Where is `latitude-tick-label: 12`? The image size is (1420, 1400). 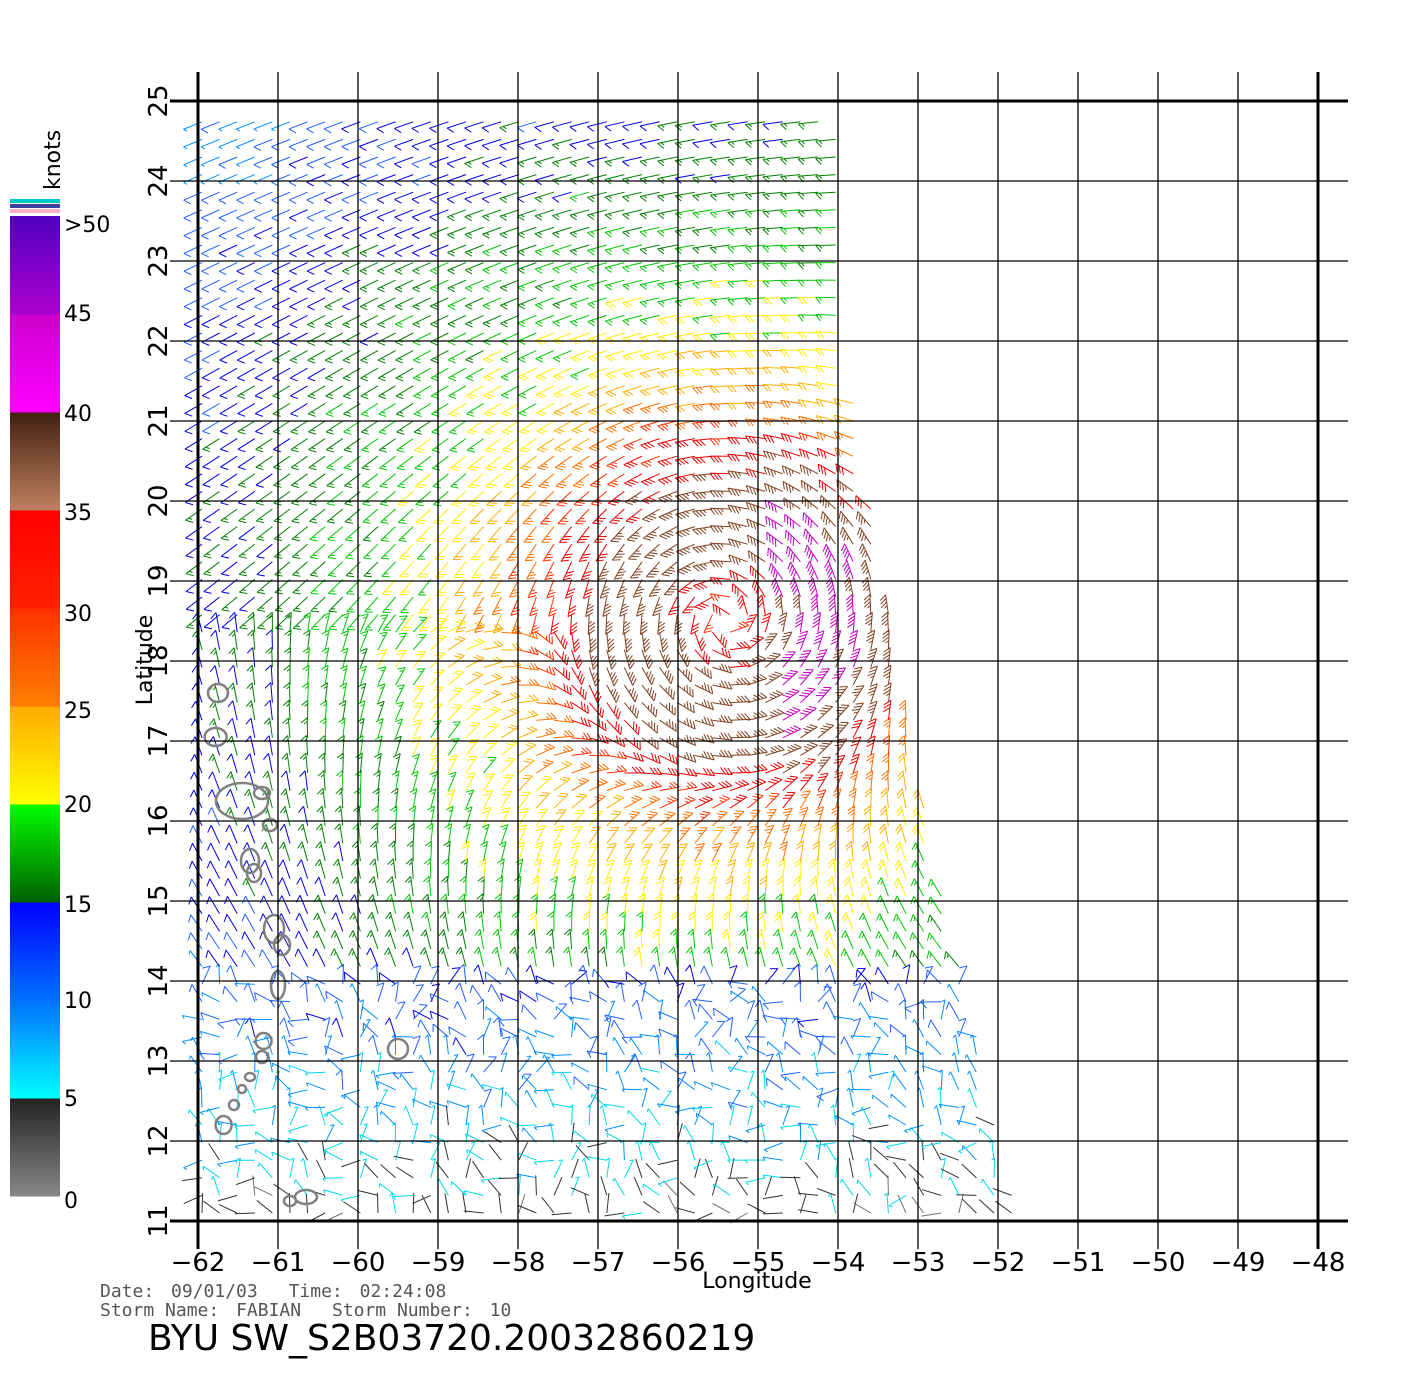 latitude-tick-label: 12 is located at coordinates (159, 1140).